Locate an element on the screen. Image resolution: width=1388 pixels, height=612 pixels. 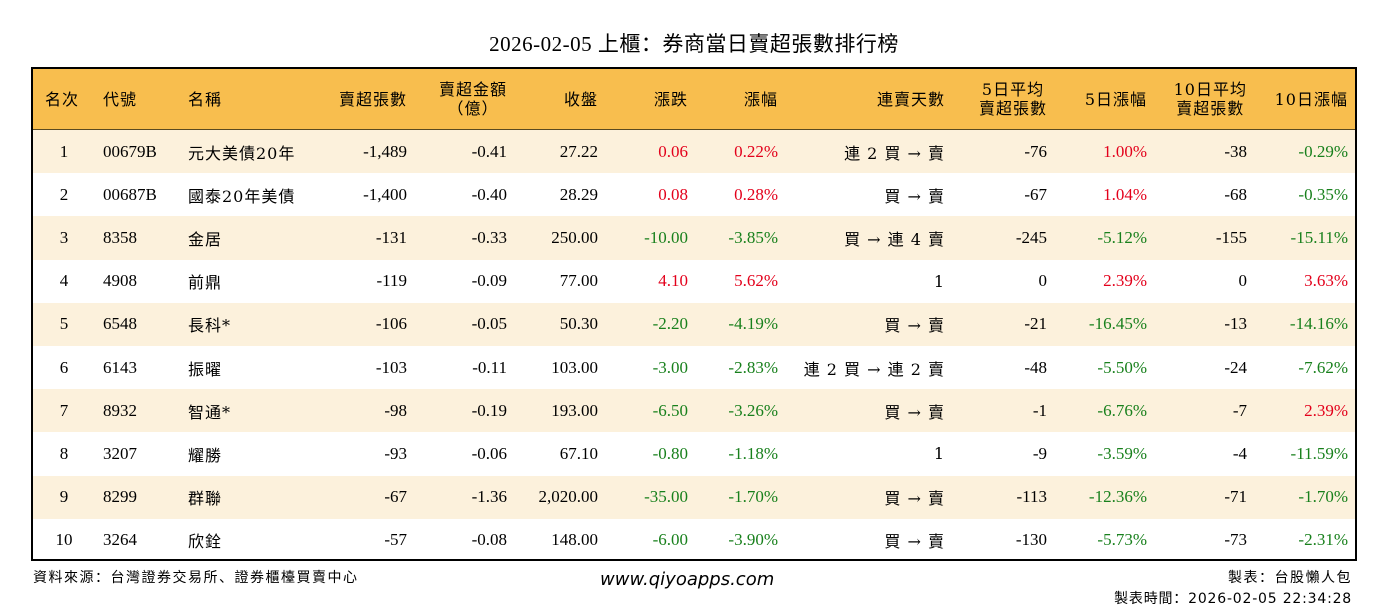
cell-chg5-pct: -6.76% is located at coordinates (1122, 410).